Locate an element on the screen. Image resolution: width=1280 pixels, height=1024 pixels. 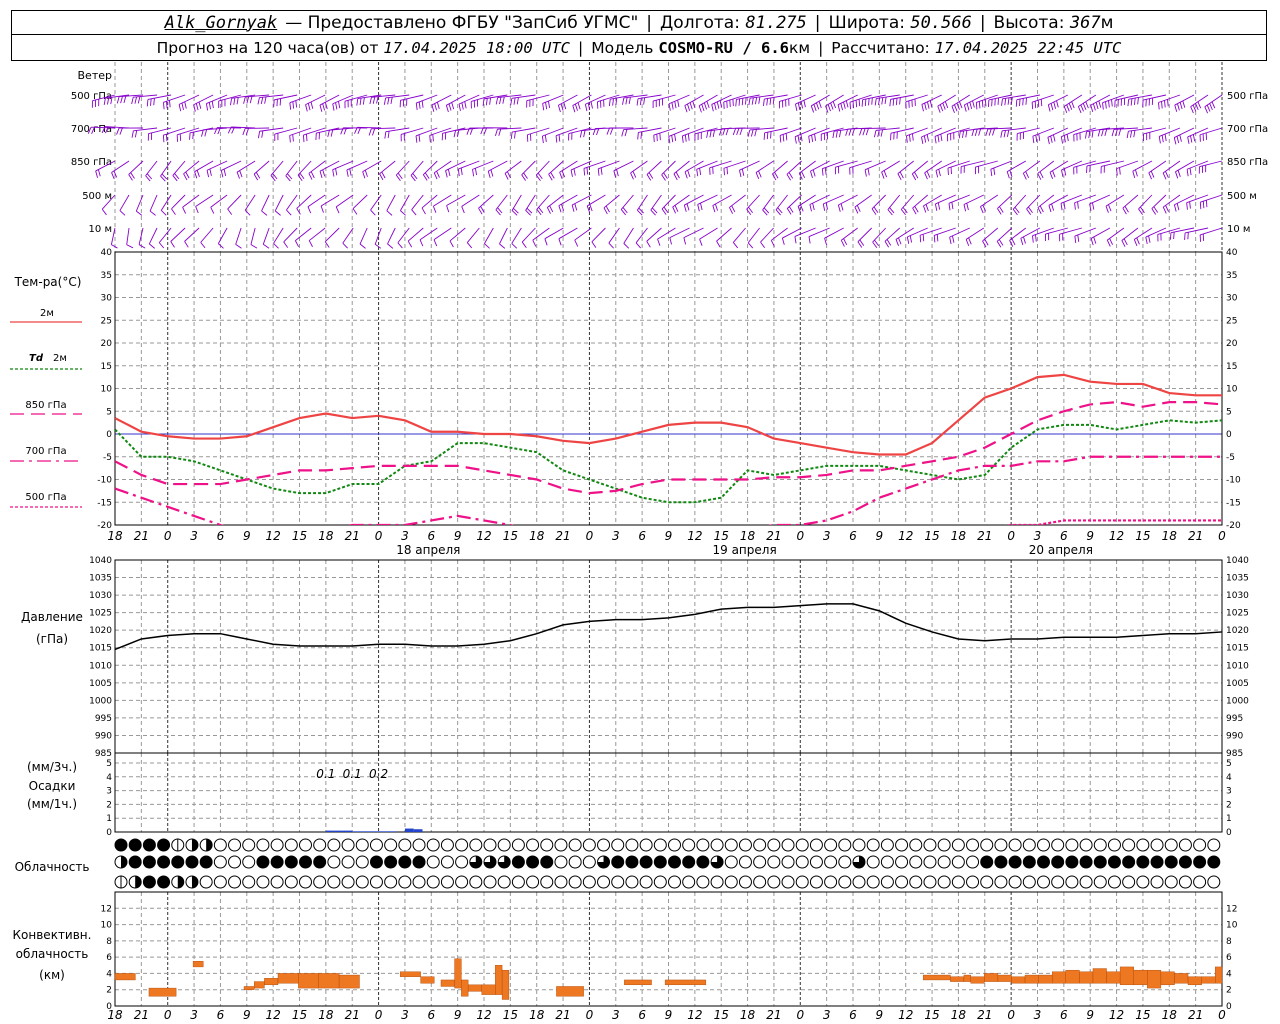
pressure-ytick-left: 1010 is located at coordinates (100, 666).